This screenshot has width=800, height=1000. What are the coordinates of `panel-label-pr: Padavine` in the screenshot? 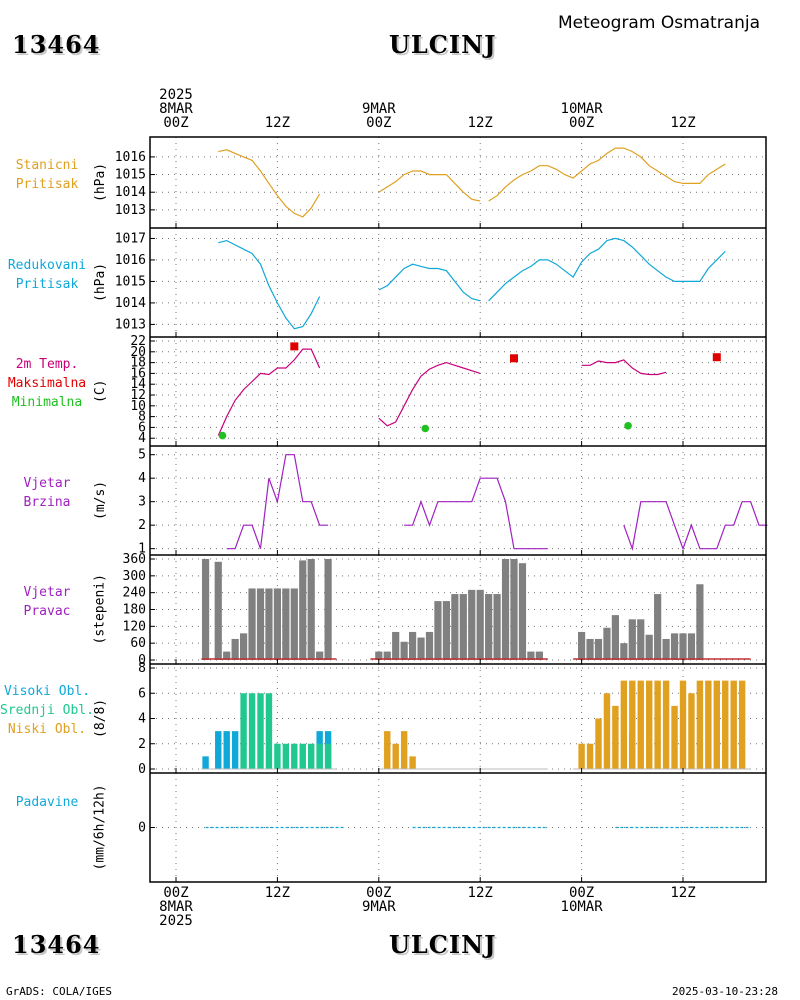 It's located at (47, 802).